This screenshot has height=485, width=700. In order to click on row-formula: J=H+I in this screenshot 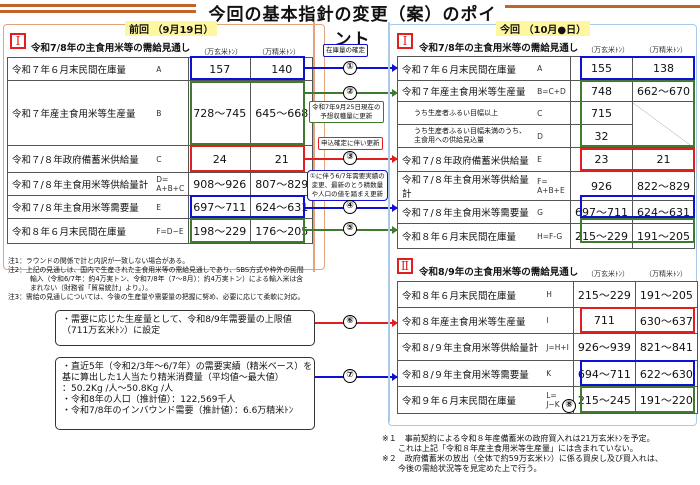, I will do `click(558, 347)`.